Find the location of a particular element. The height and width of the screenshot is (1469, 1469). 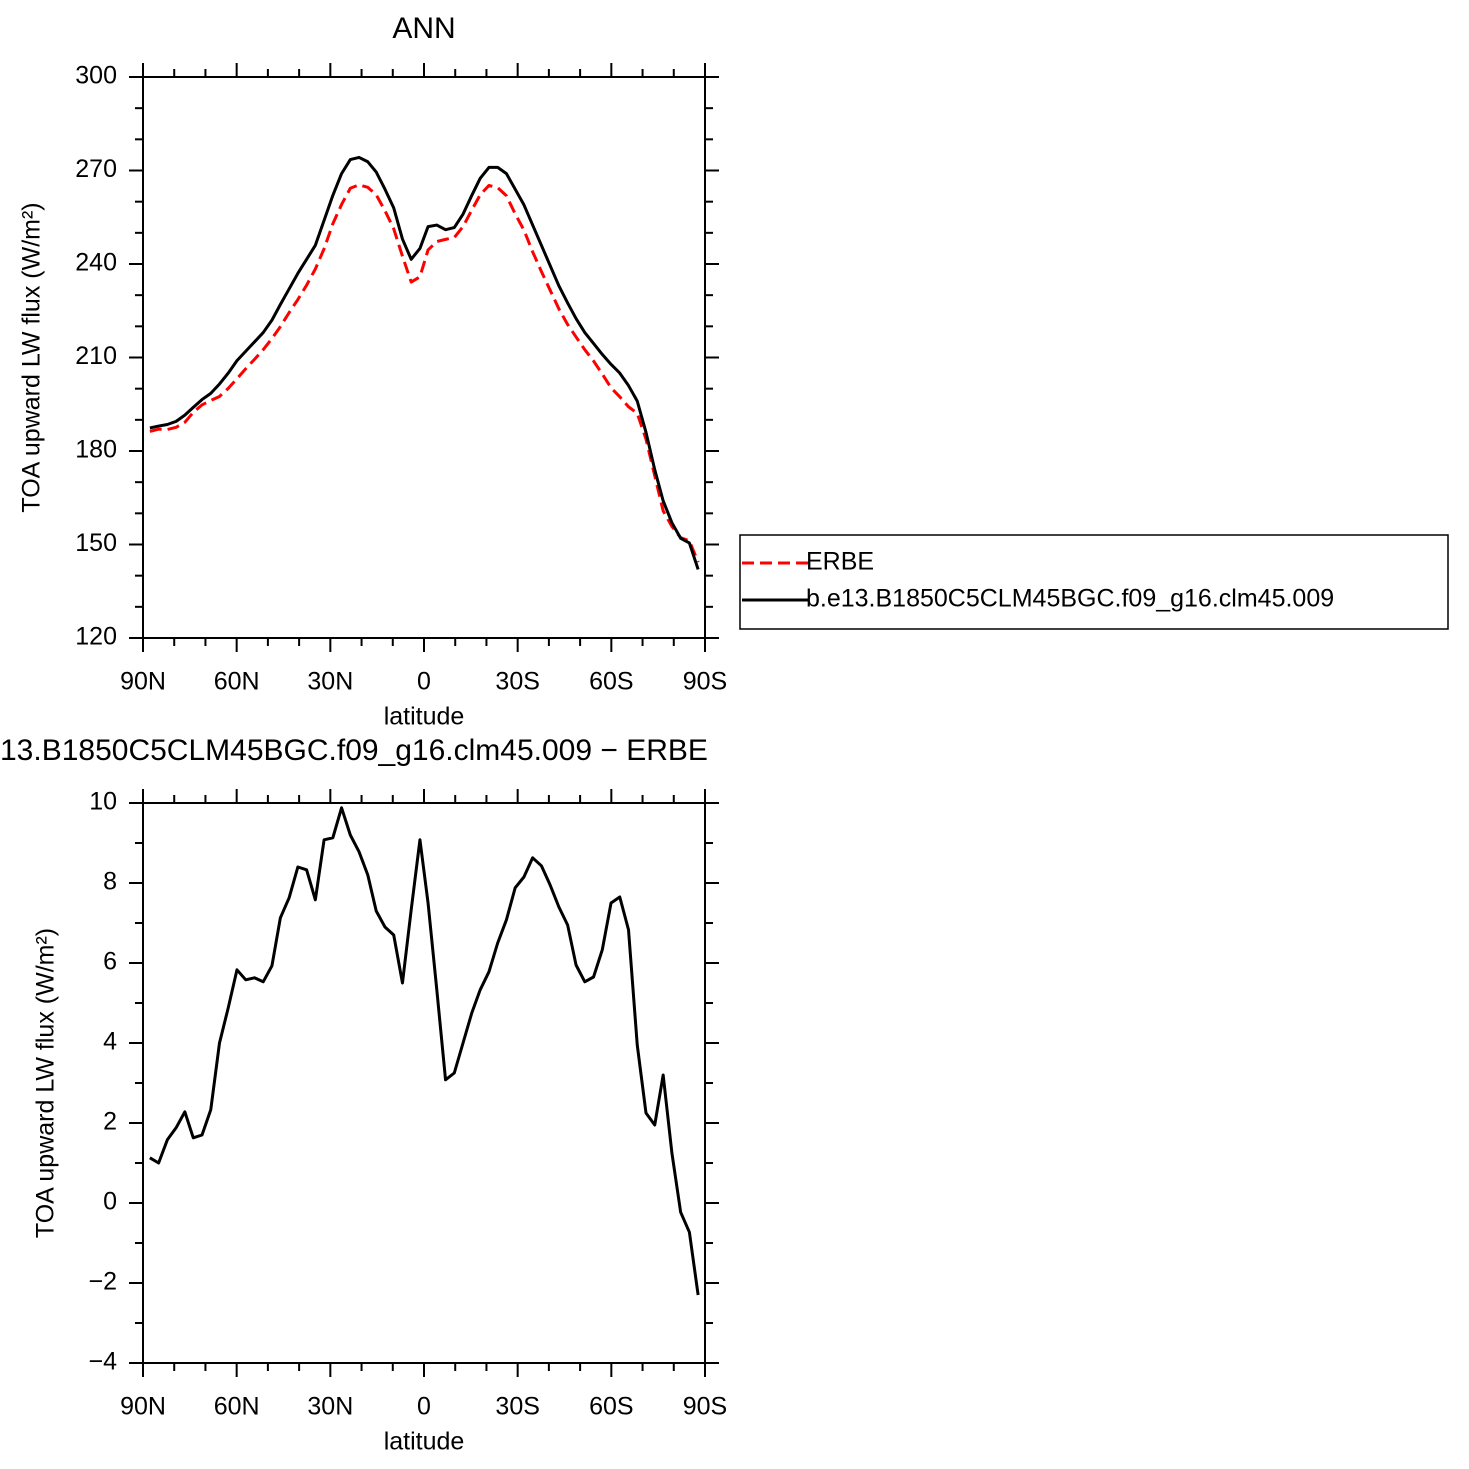

y-tick-label: 150 is located at coordinates (96, 543).